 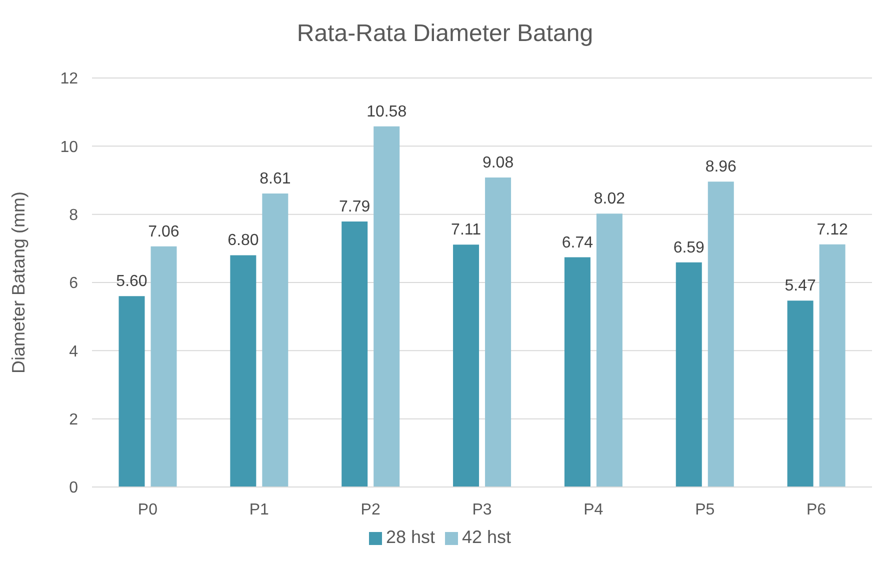 I want to click on data-label: 9.08, so click(x=498, y=163).